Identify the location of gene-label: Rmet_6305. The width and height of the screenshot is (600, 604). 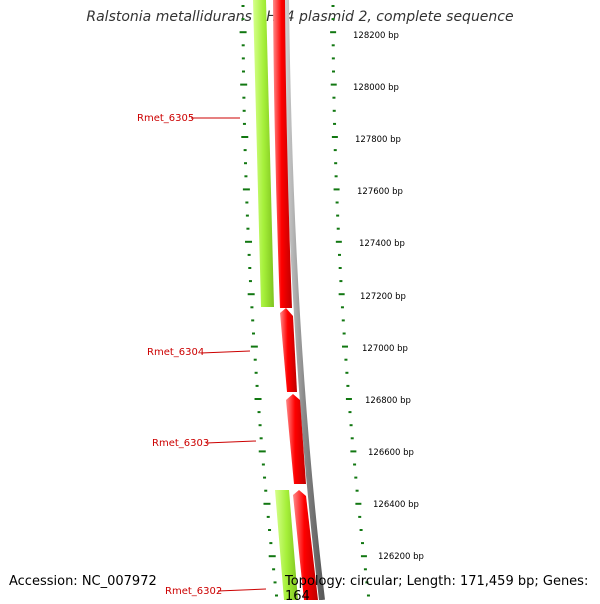
(165, 118).